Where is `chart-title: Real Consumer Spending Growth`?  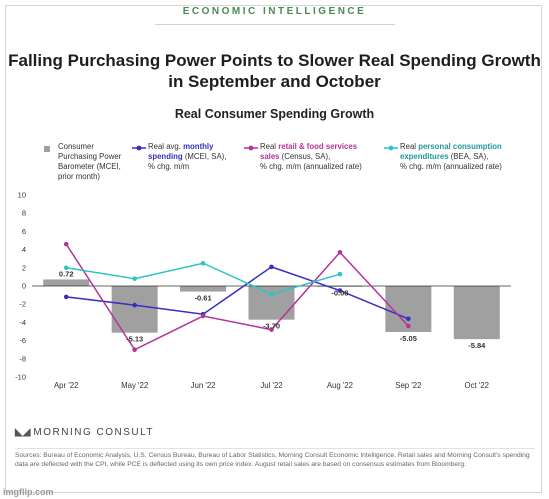 chart-title: Real Consumer Spending Growth is located at coordinates (274, 114).